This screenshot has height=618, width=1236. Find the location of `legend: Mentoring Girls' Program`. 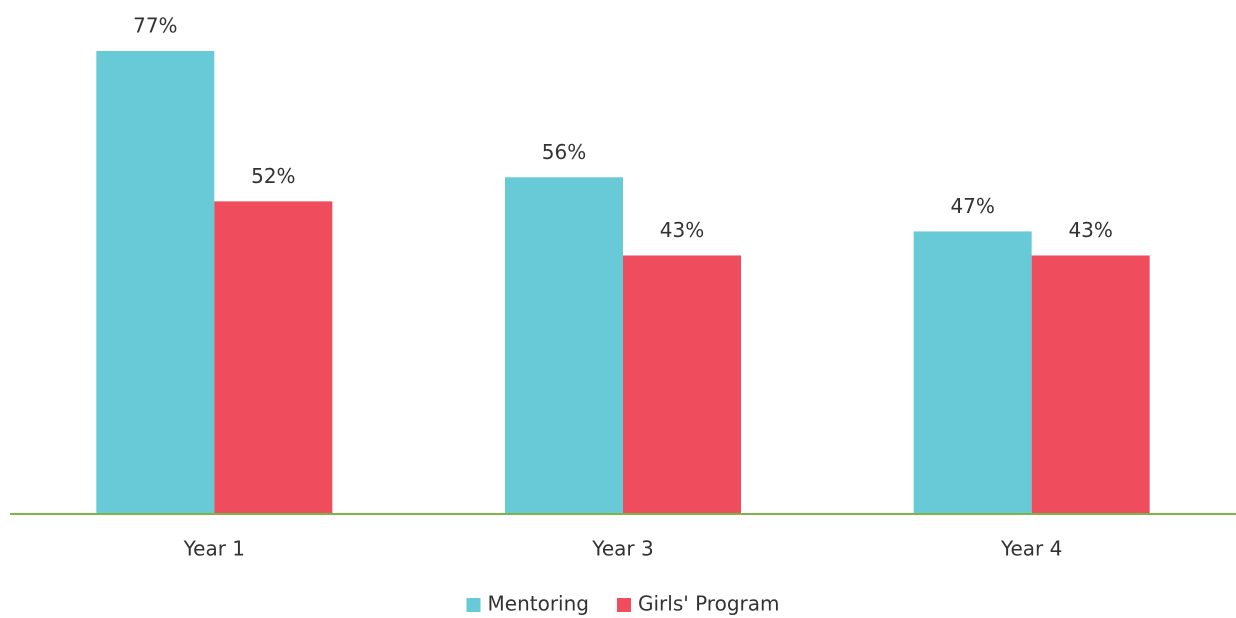

legend: Mentoring Girls' Program is located at coordinates (623, 604).